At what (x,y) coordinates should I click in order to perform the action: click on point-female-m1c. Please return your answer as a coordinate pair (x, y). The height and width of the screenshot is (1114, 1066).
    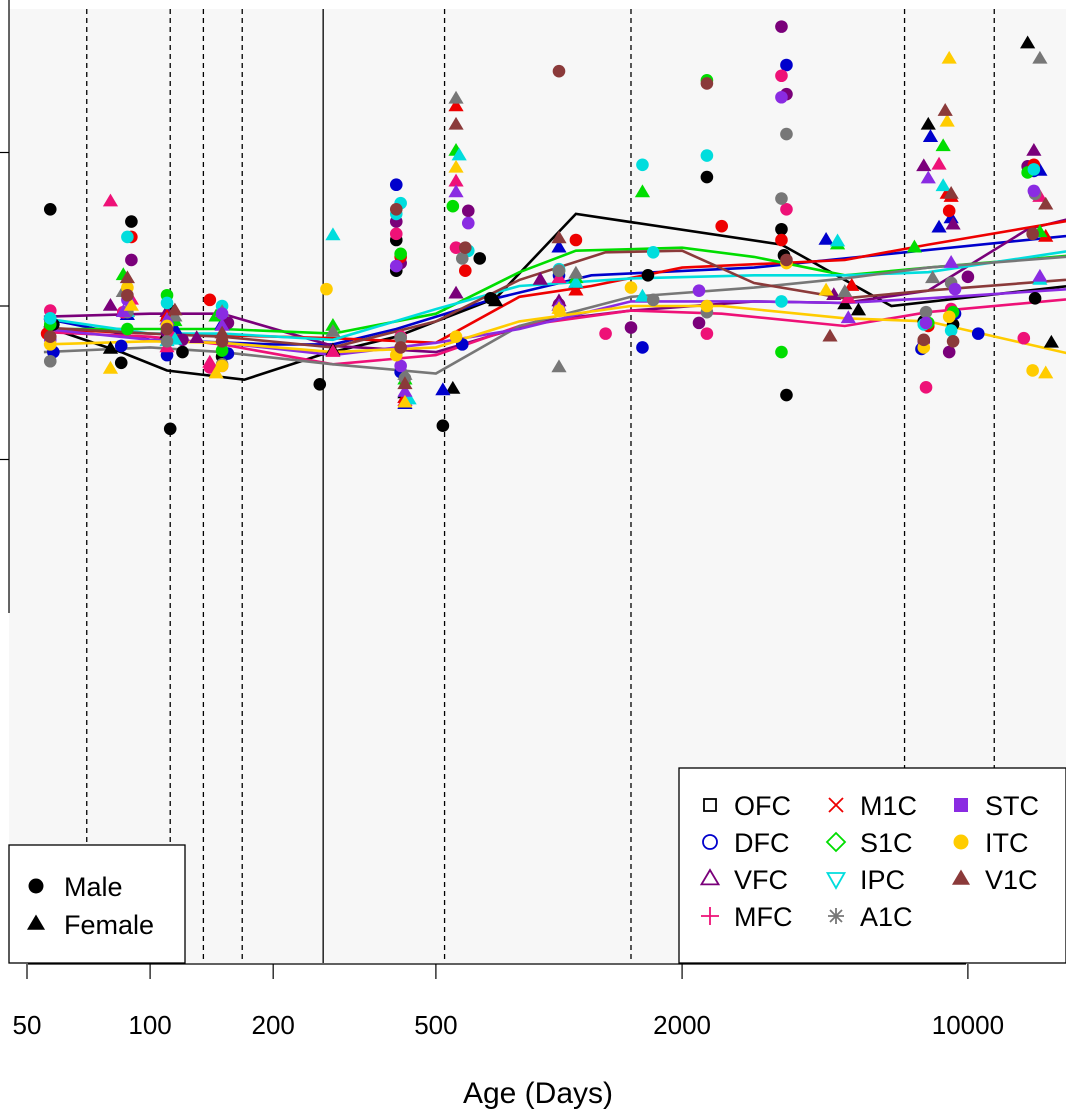
    Looking at the image, I should click on (852, 284).